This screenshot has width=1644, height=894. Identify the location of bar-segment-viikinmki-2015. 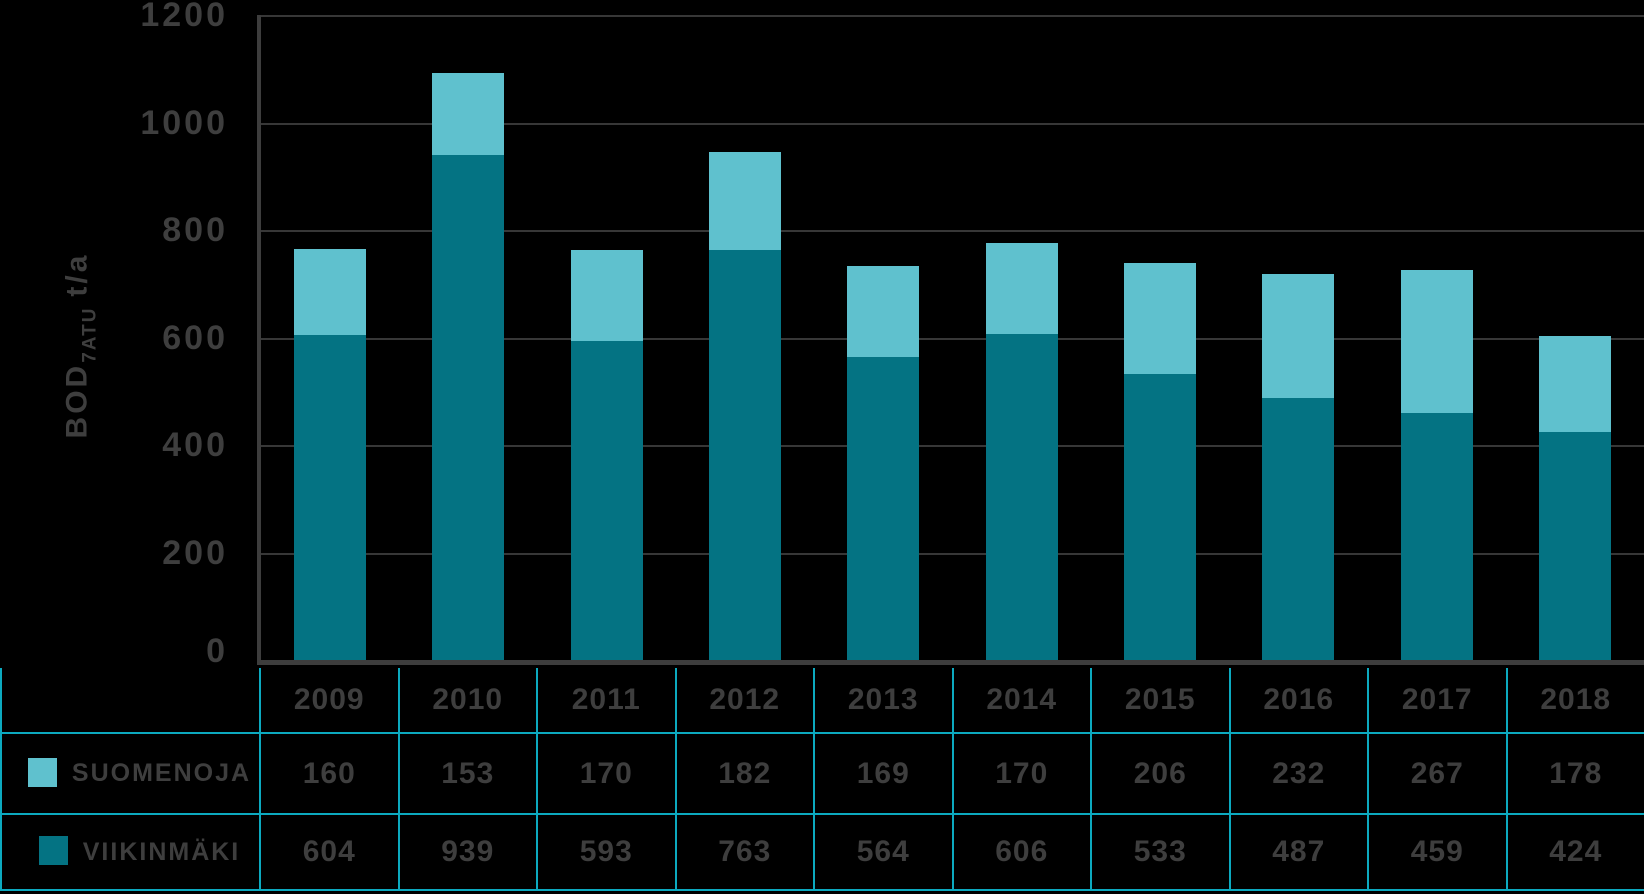
(1159, 516).